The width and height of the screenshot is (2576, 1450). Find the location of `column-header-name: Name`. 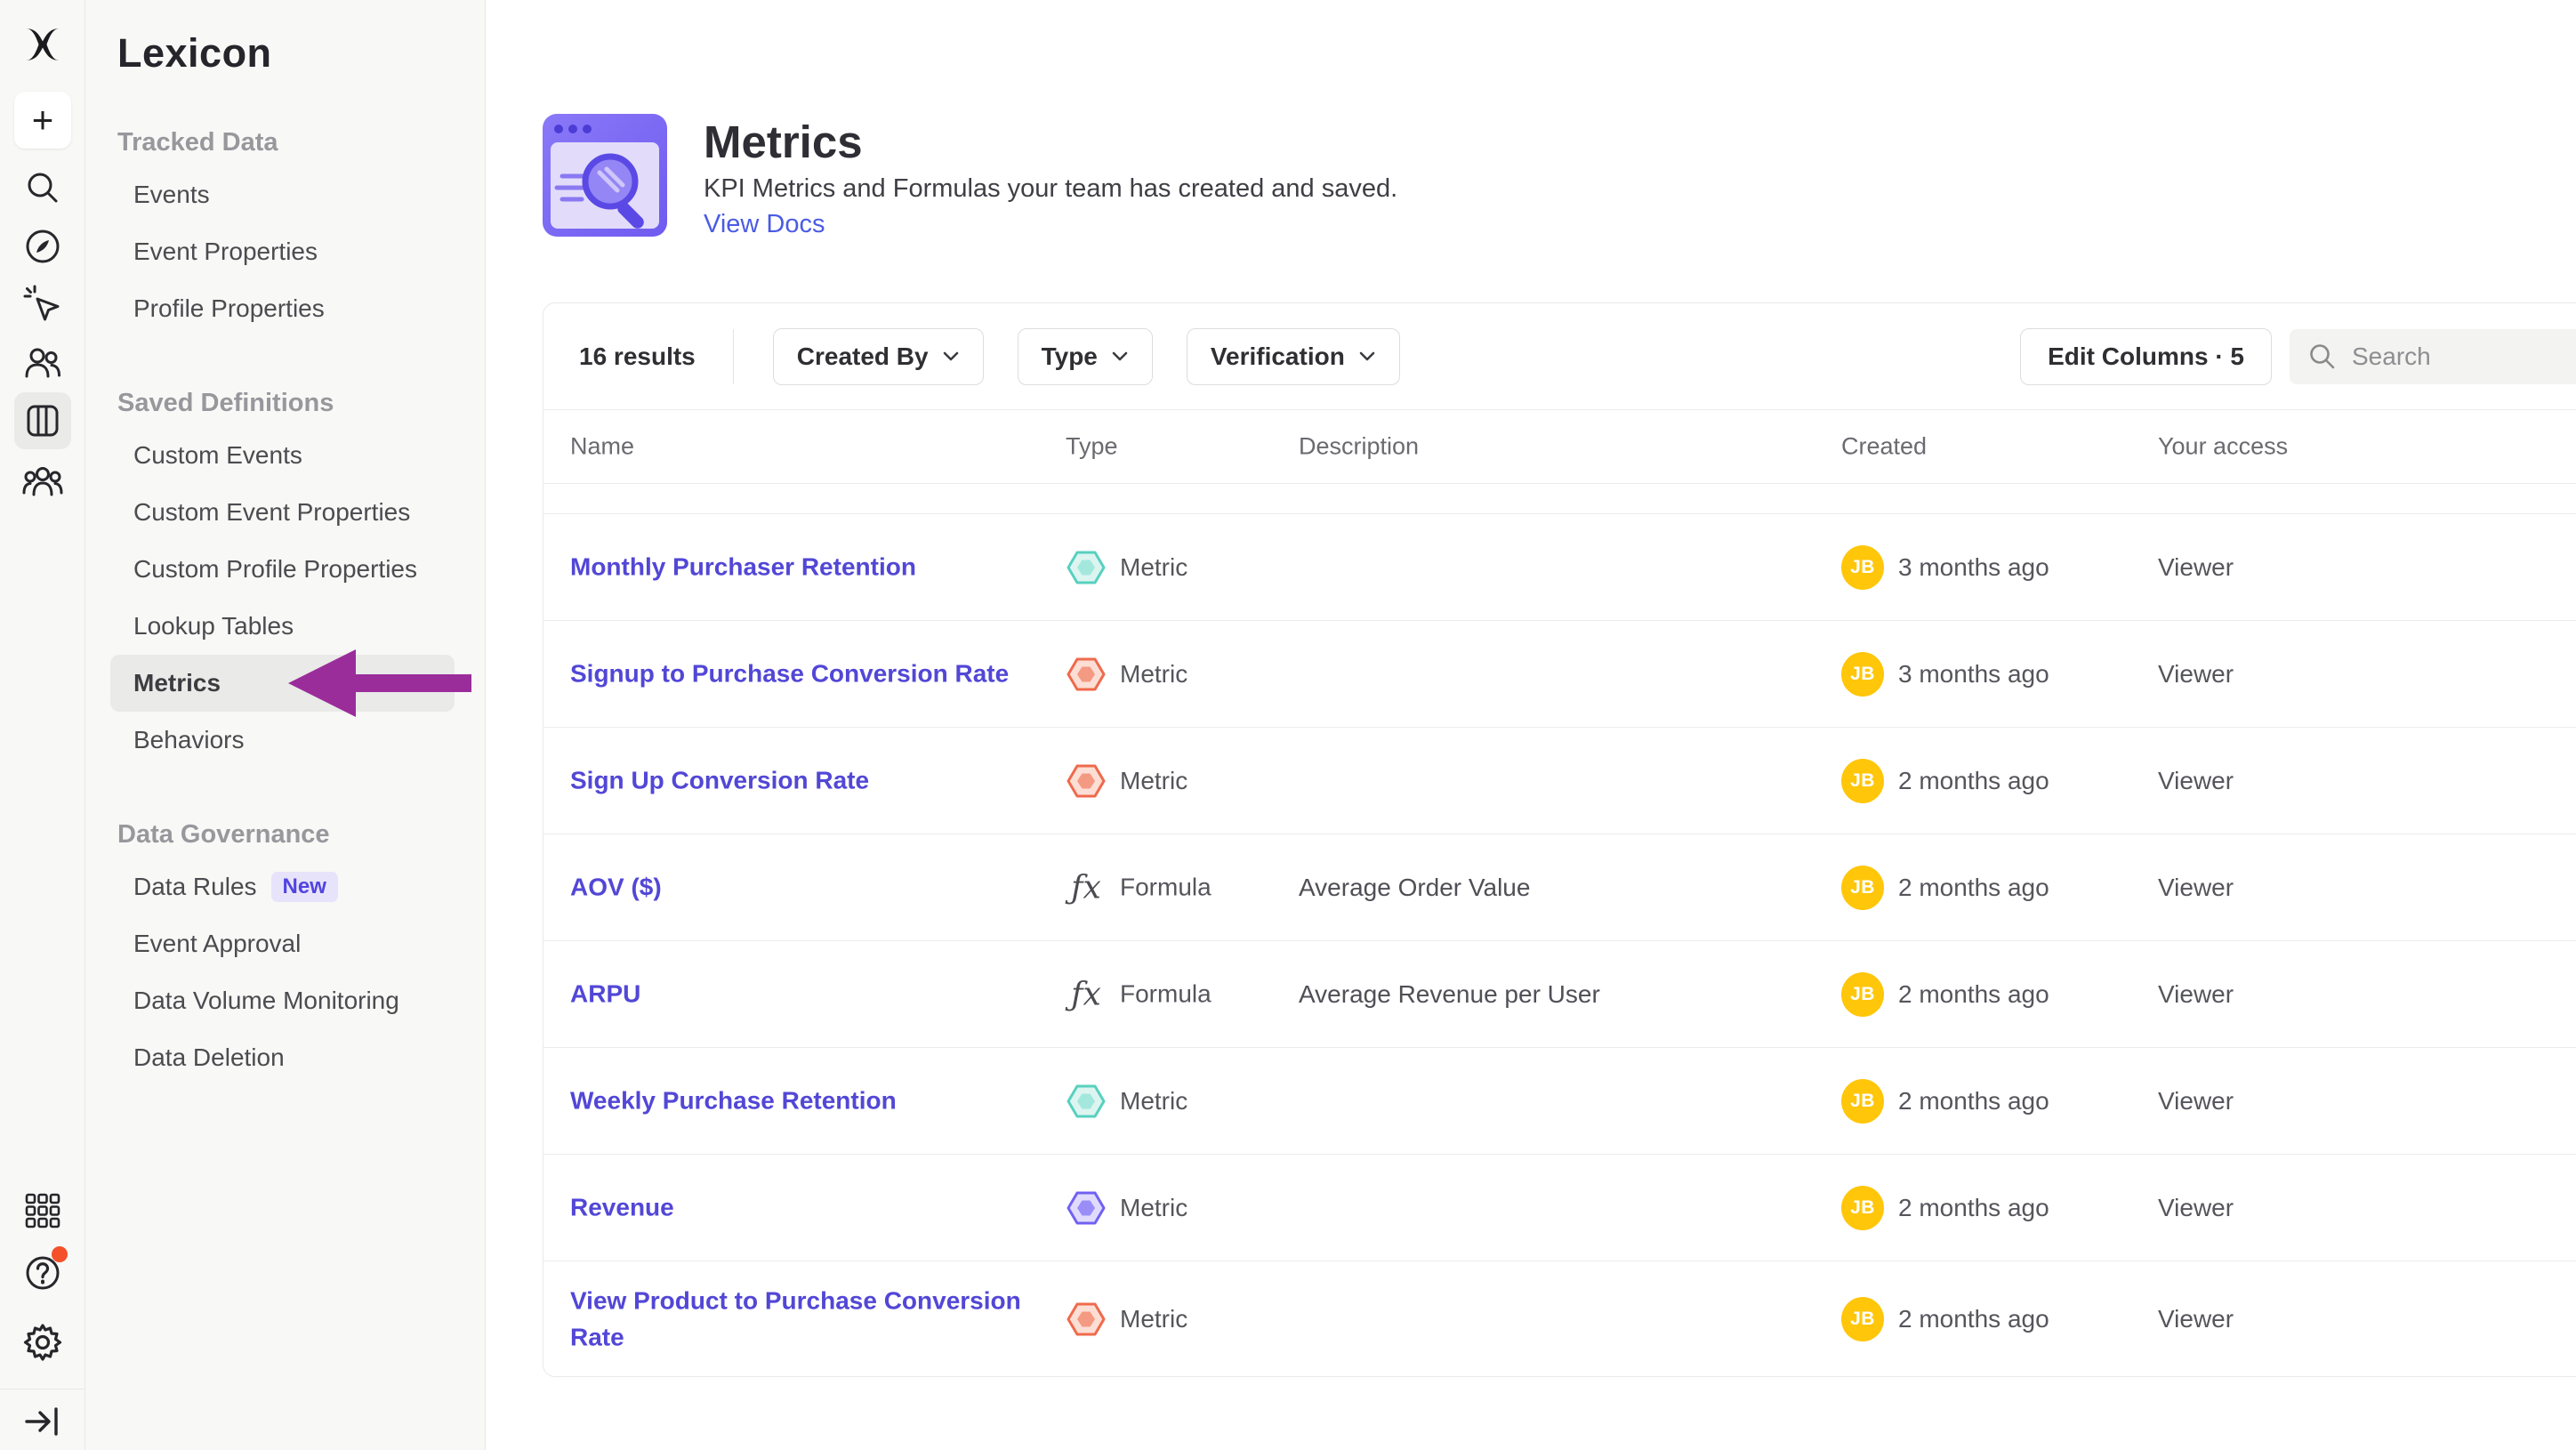

column-header-name: Name is located at coordinates (602, 446).